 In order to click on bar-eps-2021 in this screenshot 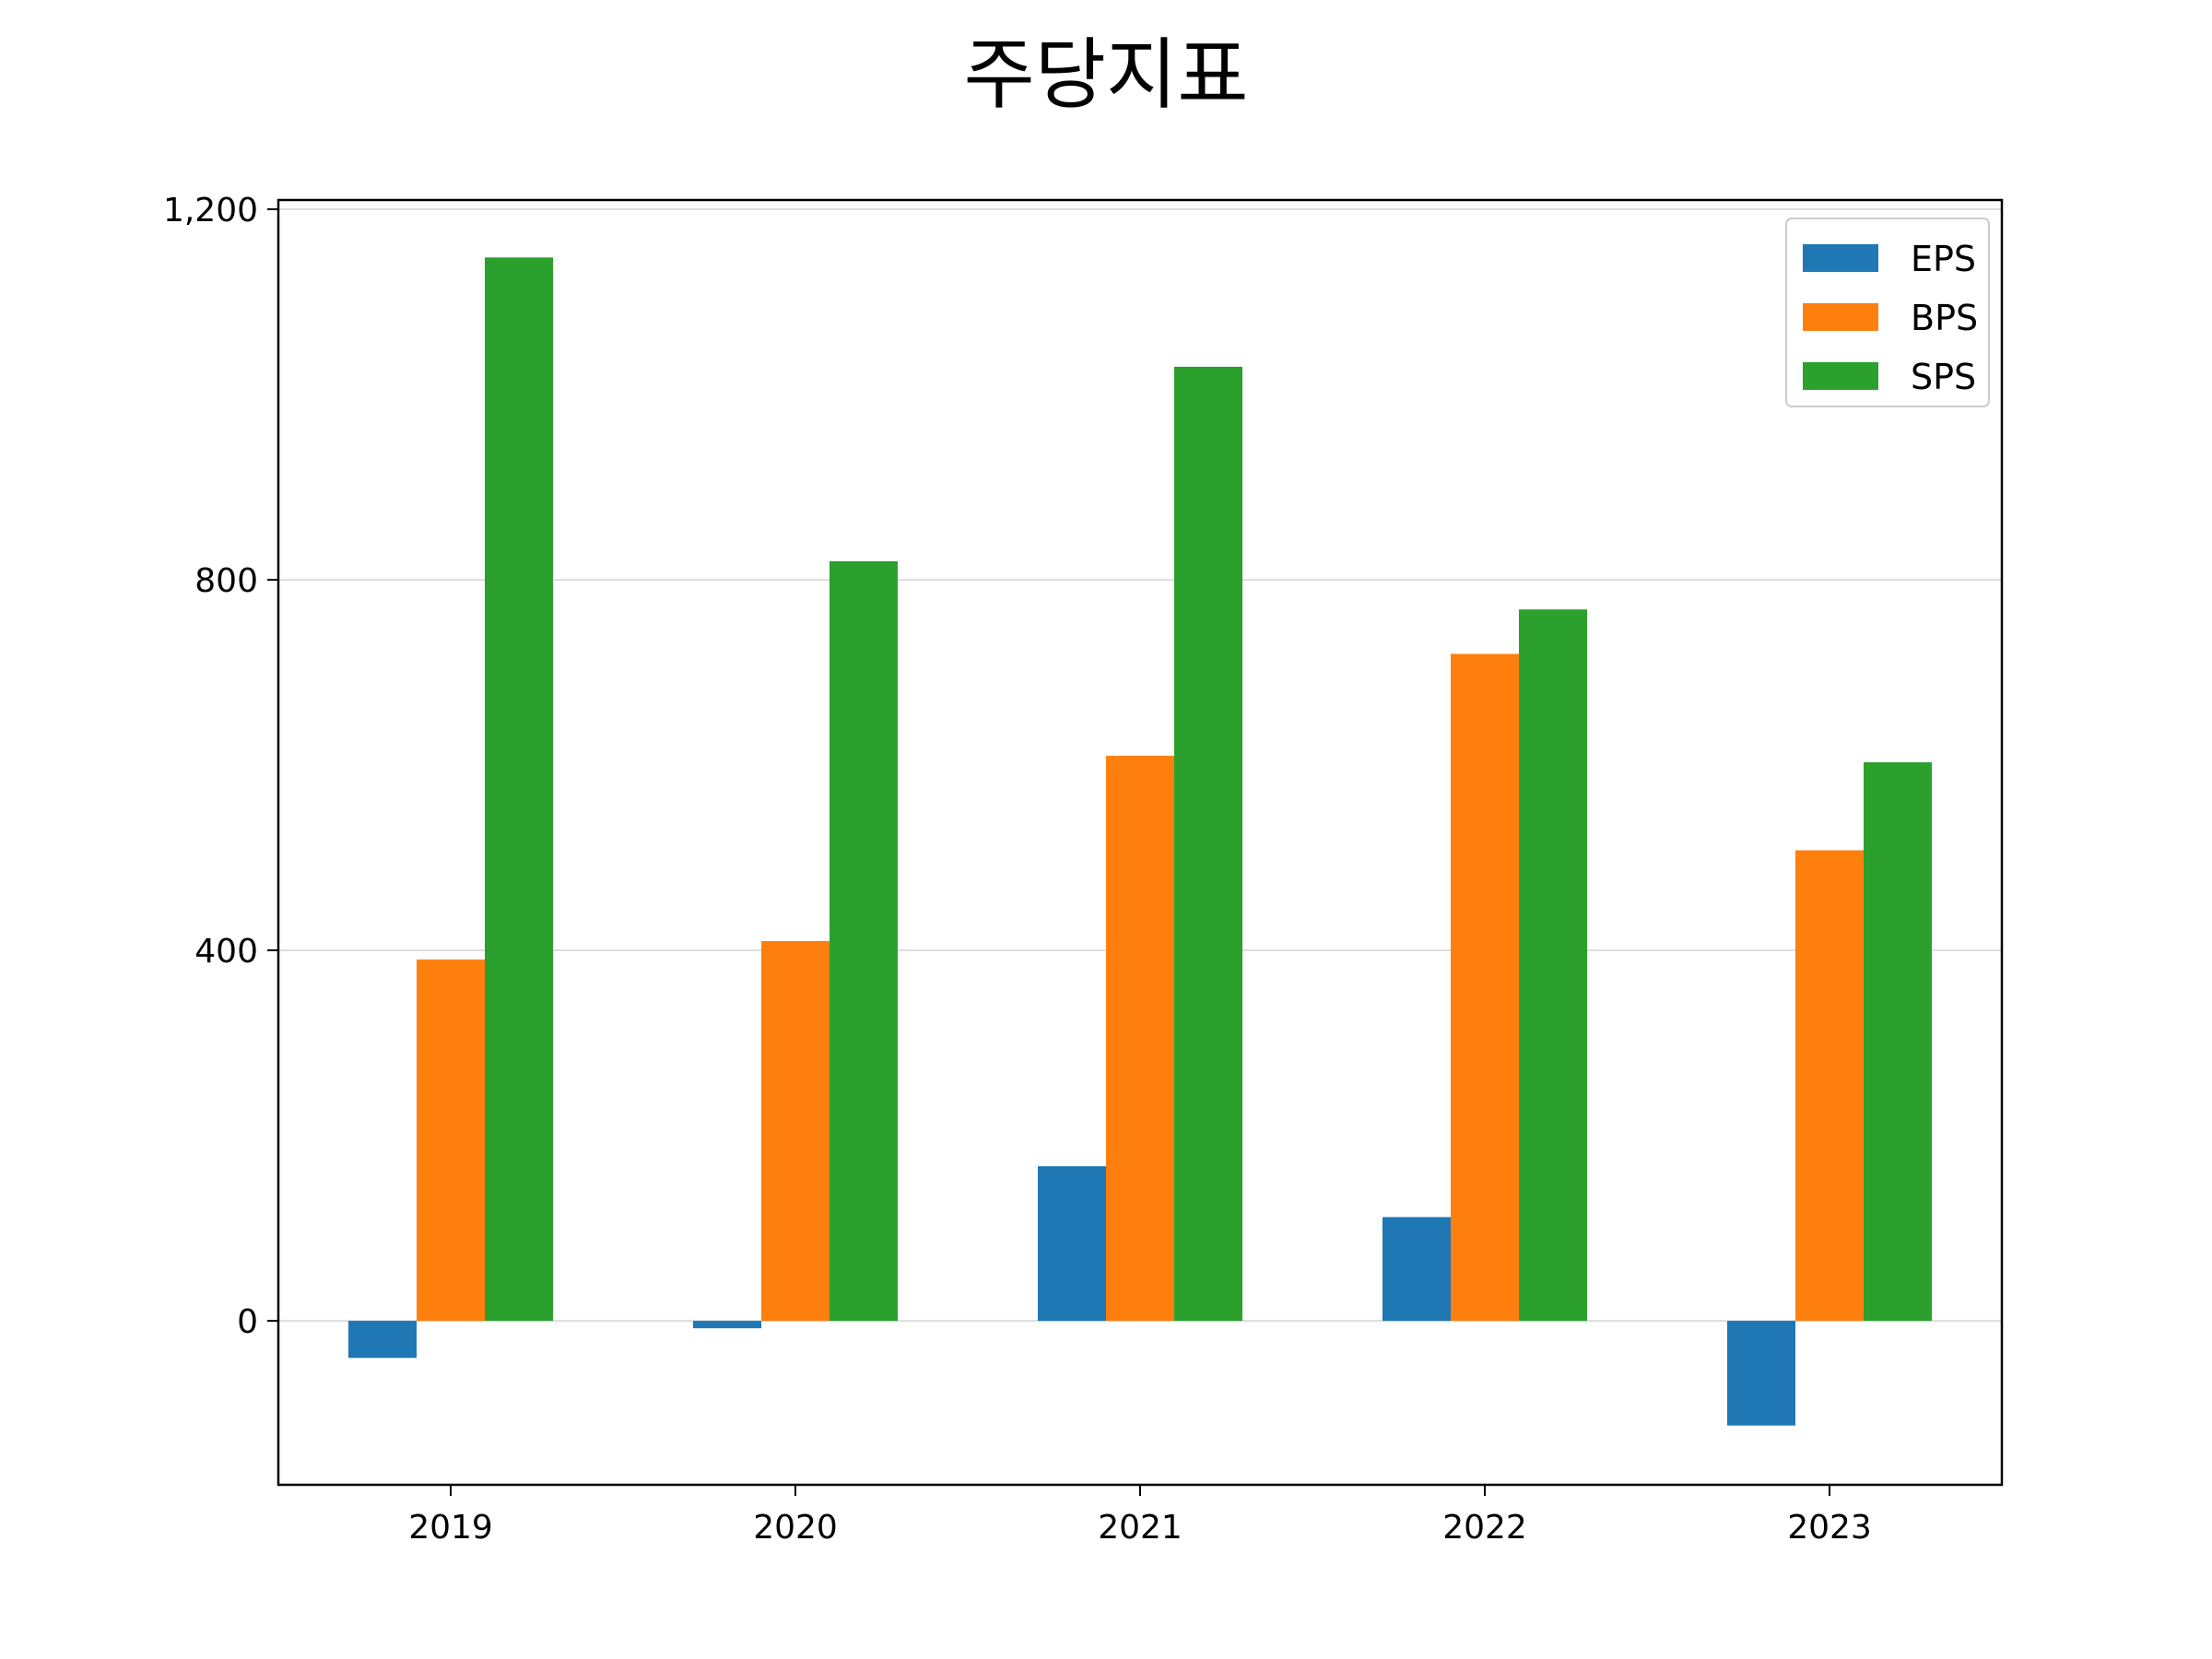, I will do `click(1072, 1244)`.